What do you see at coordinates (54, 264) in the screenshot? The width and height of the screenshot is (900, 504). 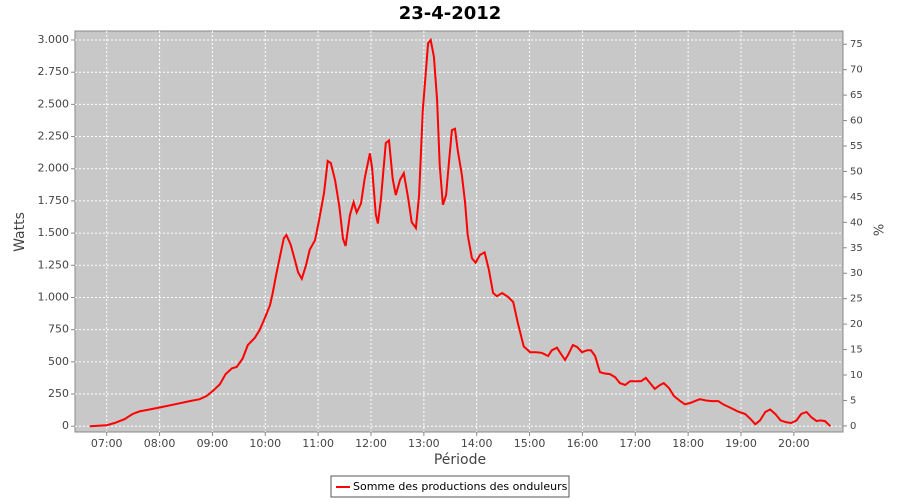 I see `y-tick-label: 1.250` at bounding box center [54, 264].